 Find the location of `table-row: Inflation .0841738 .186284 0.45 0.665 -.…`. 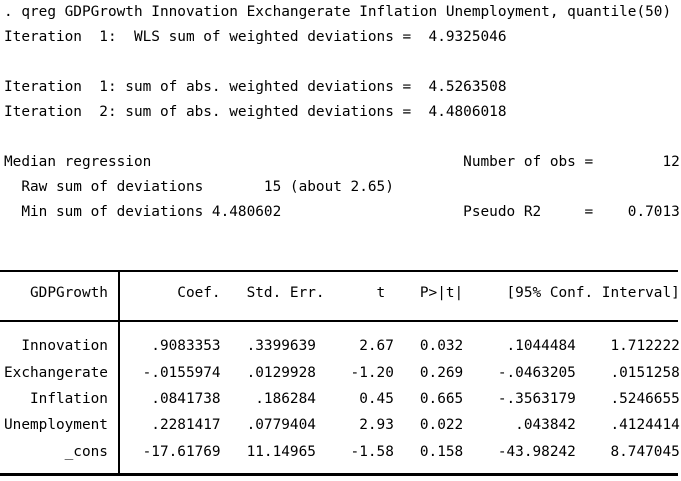

table-row: Inflation .0841738 .186284 0.45 0.665 -.… is located at coordinates (342, 399).